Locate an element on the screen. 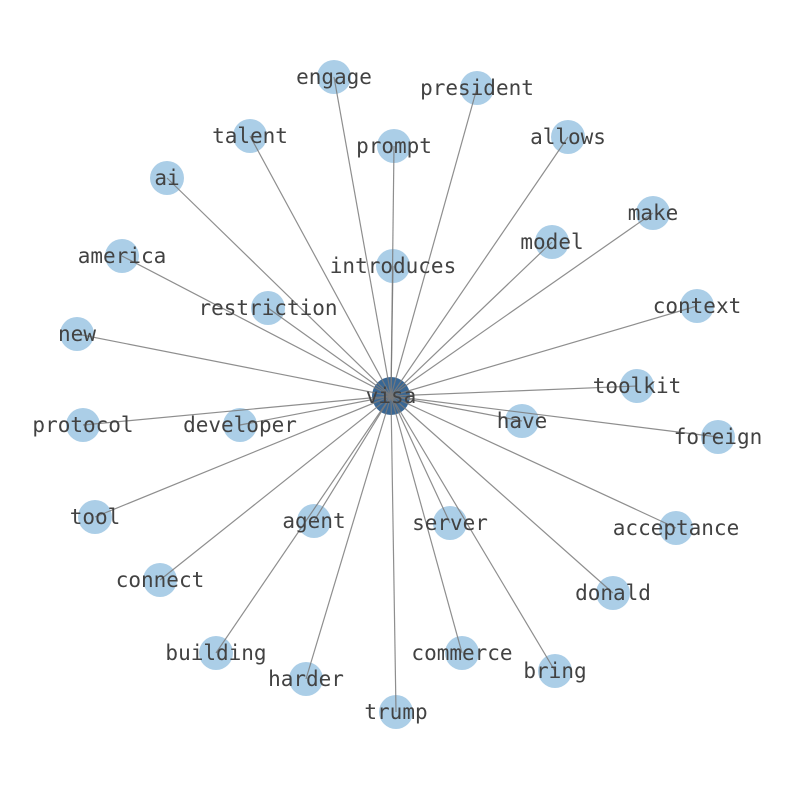  edge-visa-server is located at coordinates (420, 459).